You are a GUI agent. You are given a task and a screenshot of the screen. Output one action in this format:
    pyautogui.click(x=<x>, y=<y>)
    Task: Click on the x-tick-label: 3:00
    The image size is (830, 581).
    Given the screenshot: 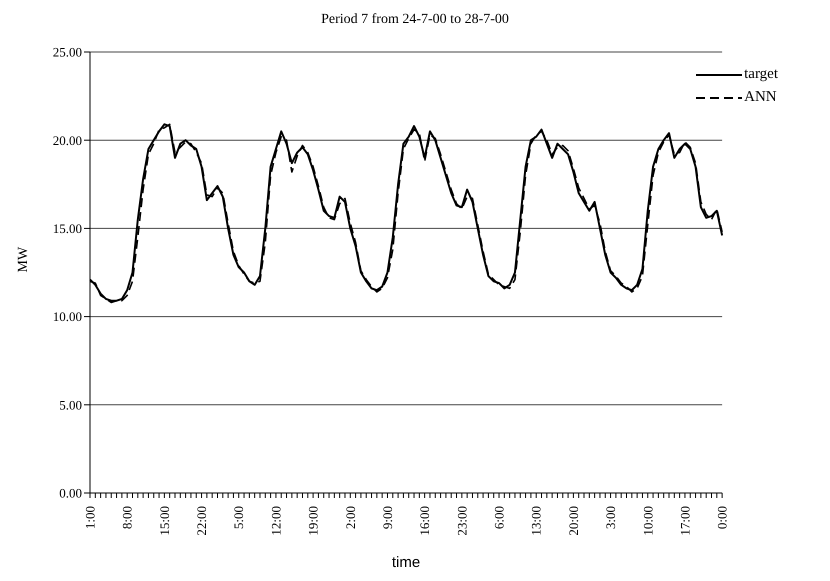 What is the action you would take?
    pyautogui.click(x=610, y=518)
    